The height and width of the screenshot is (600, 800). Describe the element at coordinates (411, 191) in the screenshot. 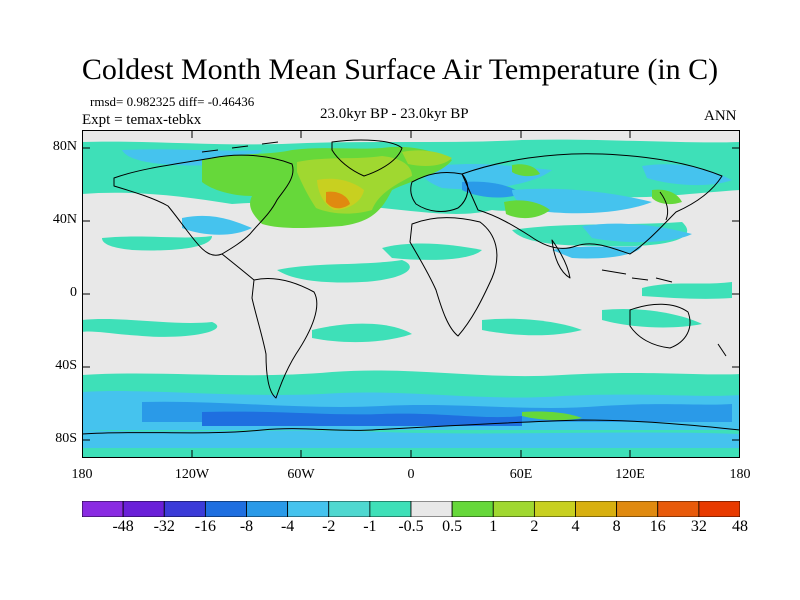

I see `northern-anomaly` at that location.